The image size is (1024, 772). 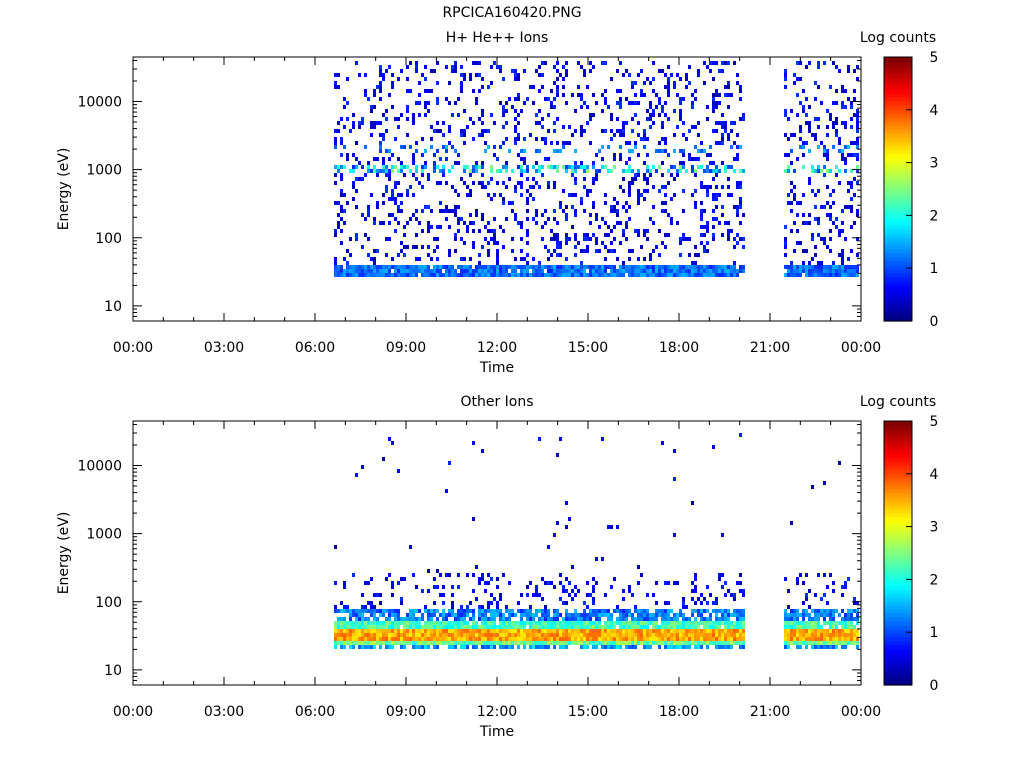 What do you see at coordinates (934, 164) in the screenshot?
I see `colorbar-tick-label: 3` at bounding box center [934, 164].